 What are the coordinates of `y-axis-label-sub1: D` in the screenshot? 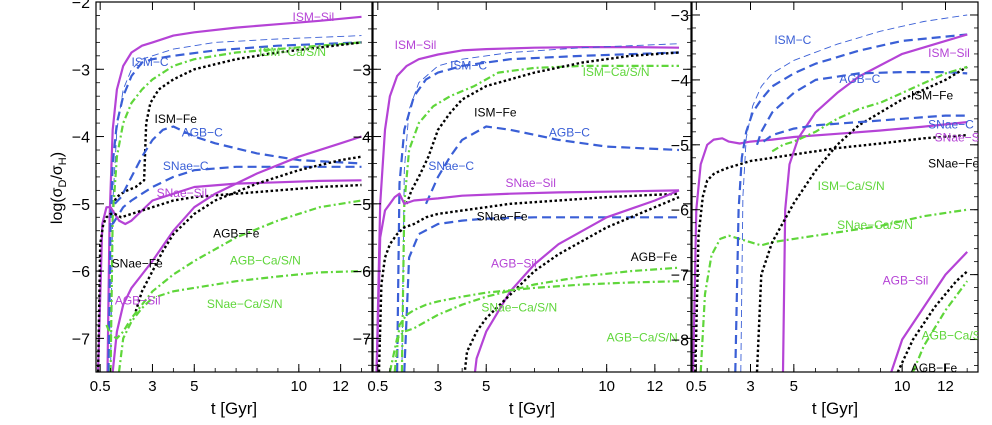 It's located at (63, 184).